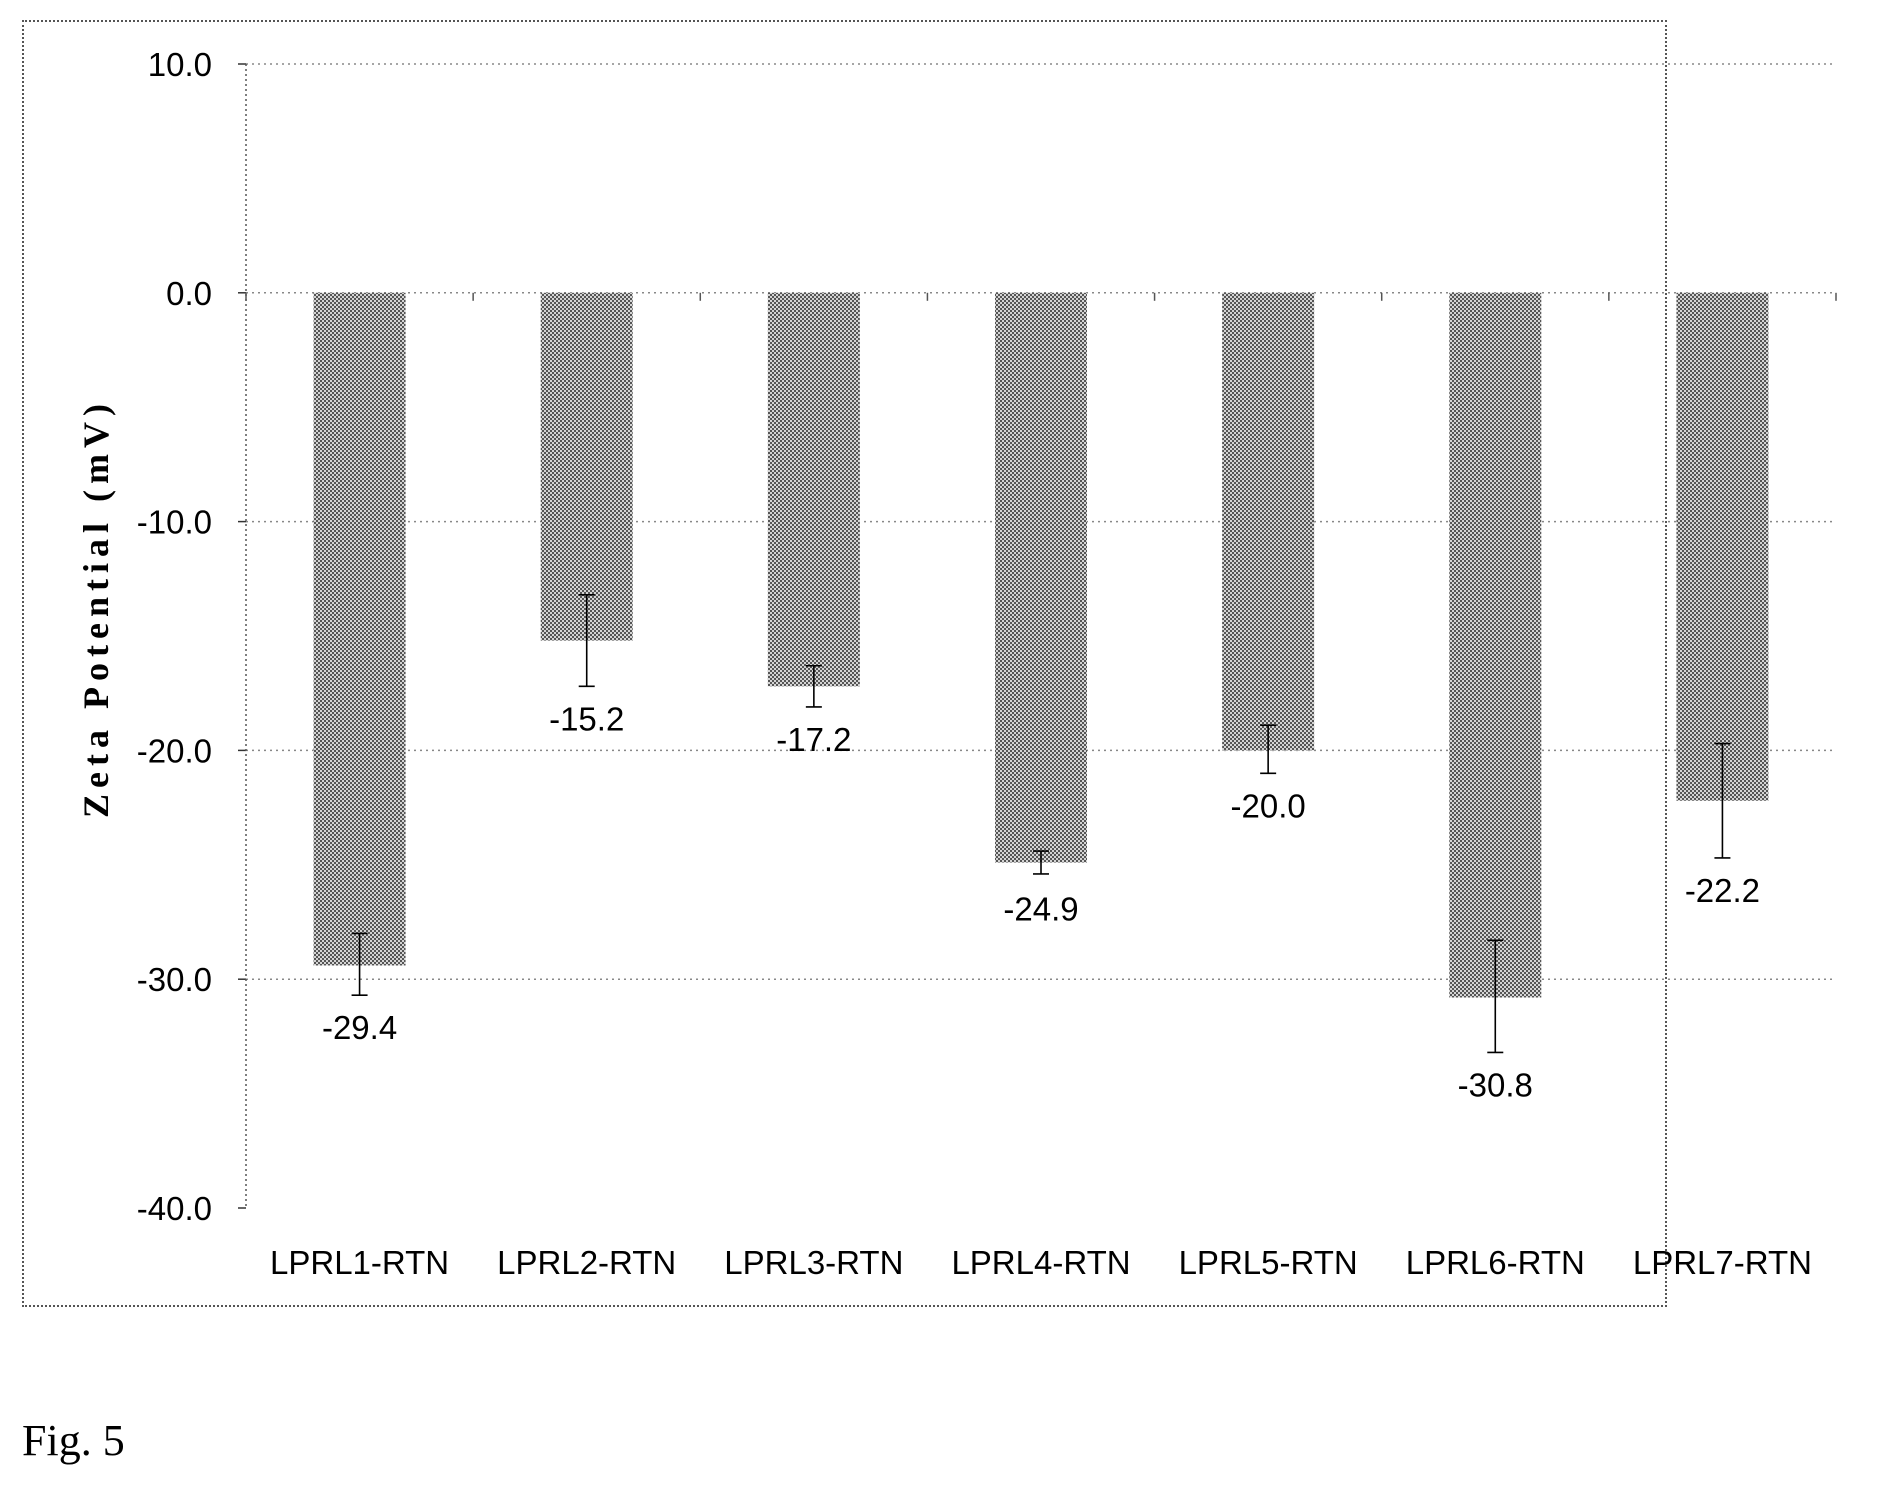 The height and width of the screenshot is (1487, 1892). Describe the element at coordinates (174, 979) in the screenshot. I see `y-tick-label: -30.0` at that location.